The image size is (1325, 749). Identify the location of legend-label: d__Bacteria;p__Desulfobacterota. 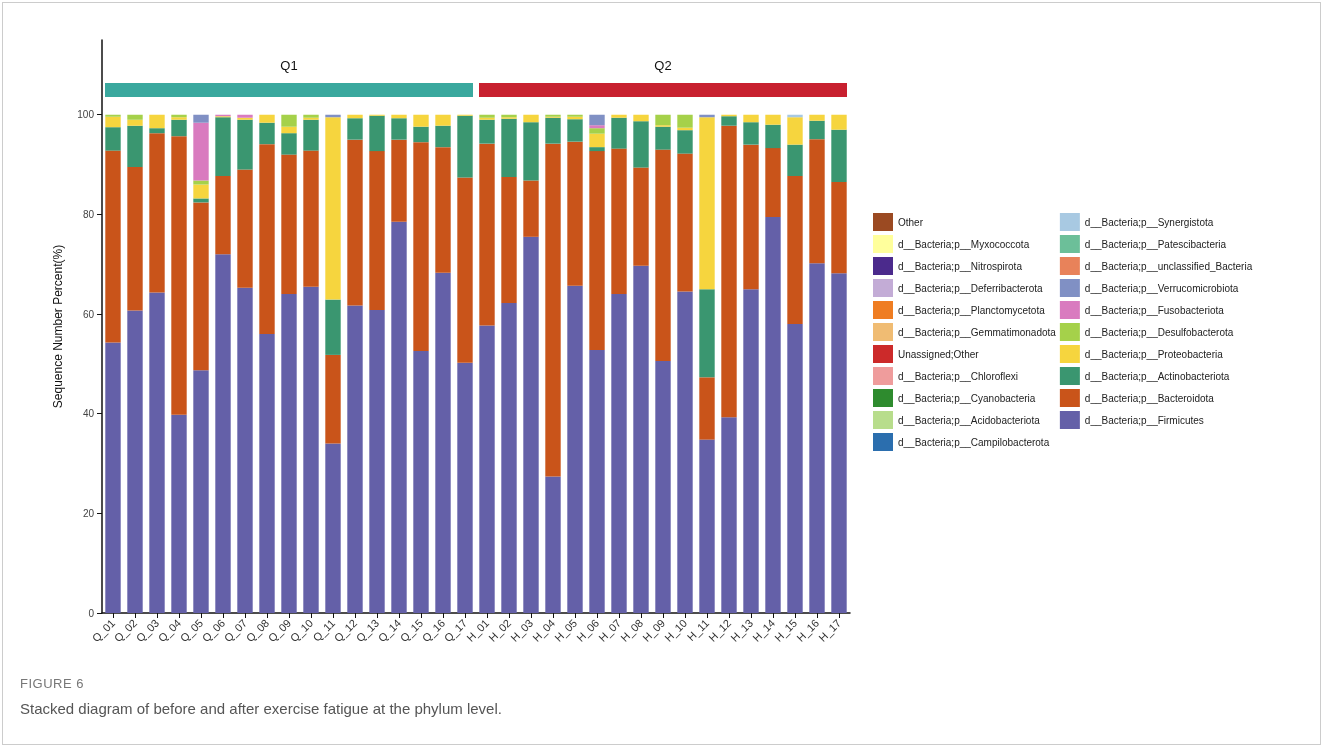
(1159, 332).